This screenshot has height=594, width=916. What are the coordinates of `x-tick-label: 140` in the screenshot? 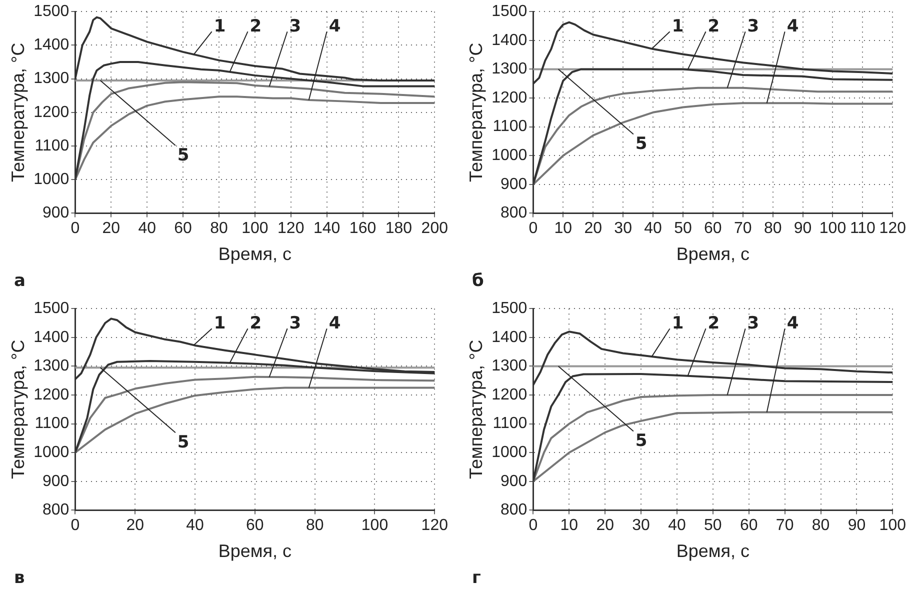 It's located at (326, 229).